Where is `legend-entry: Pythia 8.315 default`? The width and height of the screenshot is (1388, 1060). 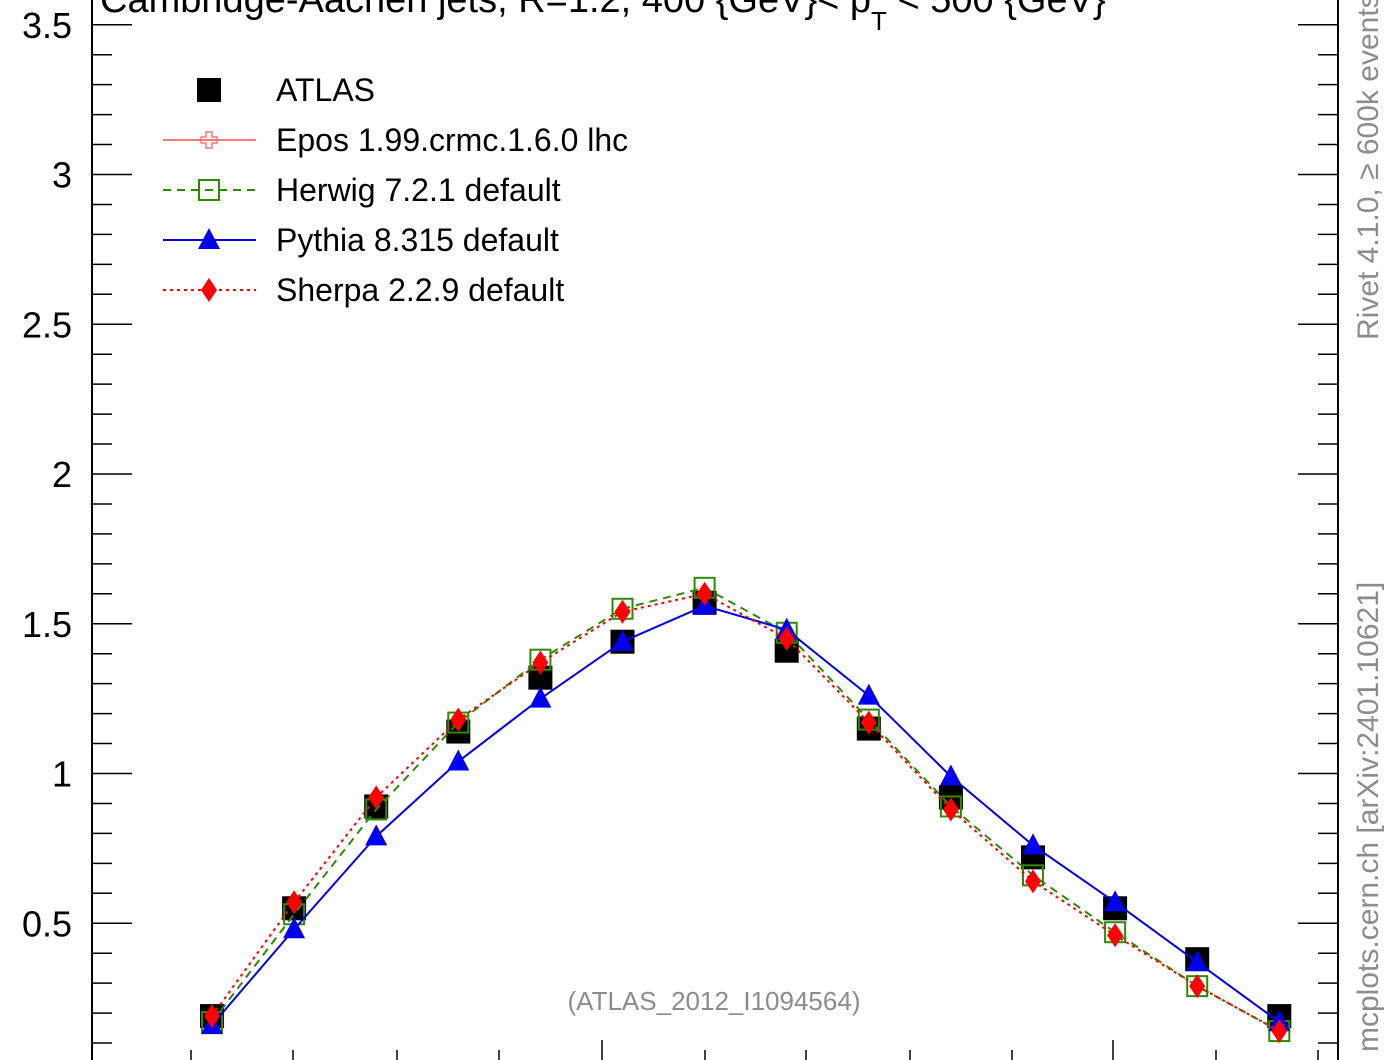
legend-entry: Pythia 8.315 default is located at coordinates (361, 240).